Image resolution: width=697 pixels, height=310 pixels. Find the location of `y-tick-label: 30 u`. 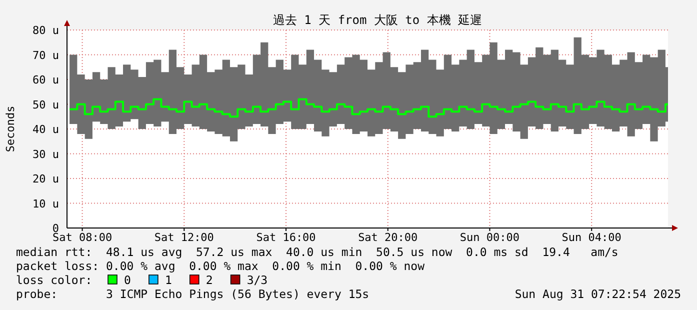

y-tick-label: 30 u is located at coordinates (45, 154).